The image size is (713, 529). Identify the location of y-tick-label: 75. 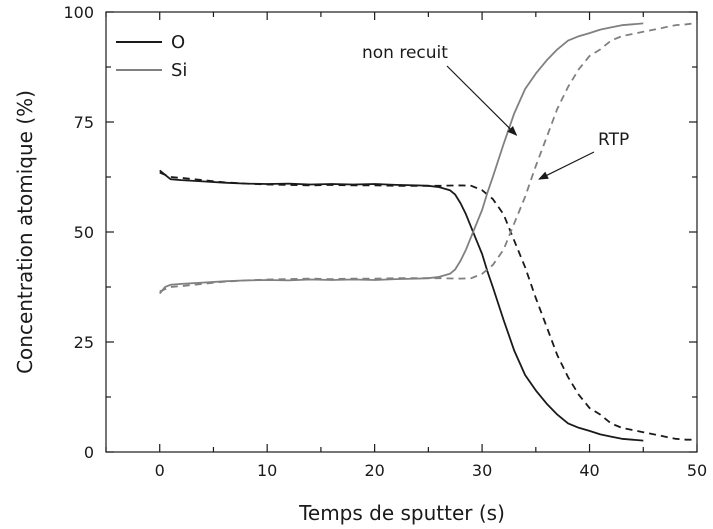
(84, 122).